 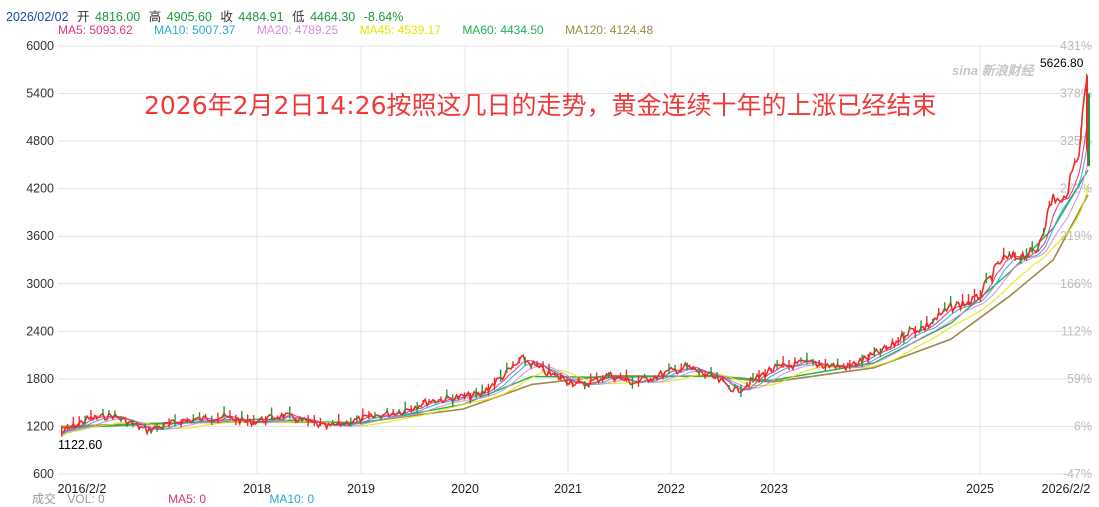 What do you see at coordinates (189, 17) in the screenshot?
I see `high-value: 4905.60` at bounding box center [189, 17].